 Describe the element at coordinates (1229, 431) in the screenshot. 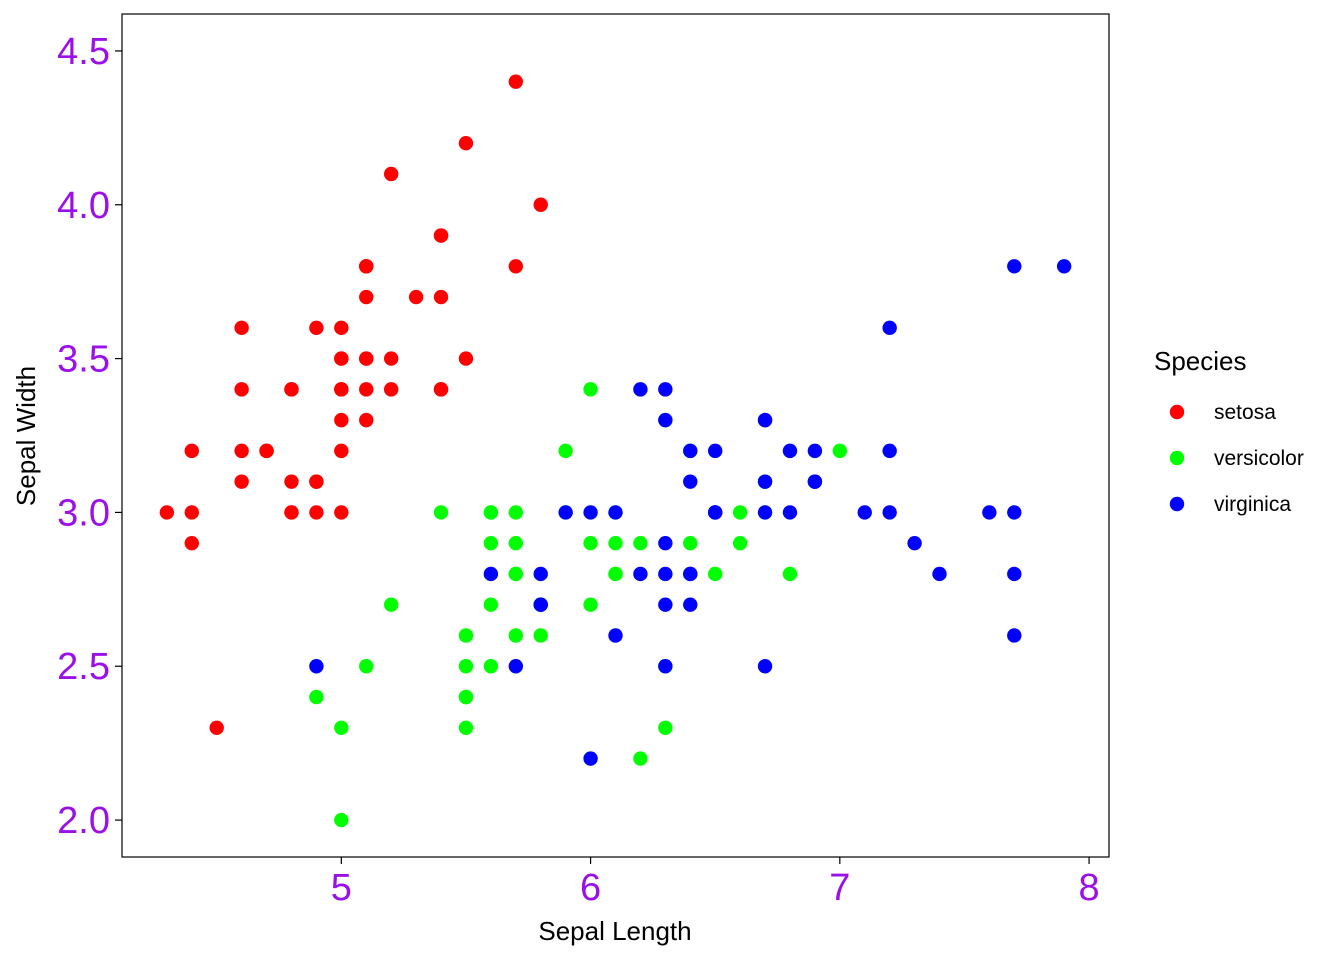

I see `legend: Species setosa versicolor virginica` at that location.